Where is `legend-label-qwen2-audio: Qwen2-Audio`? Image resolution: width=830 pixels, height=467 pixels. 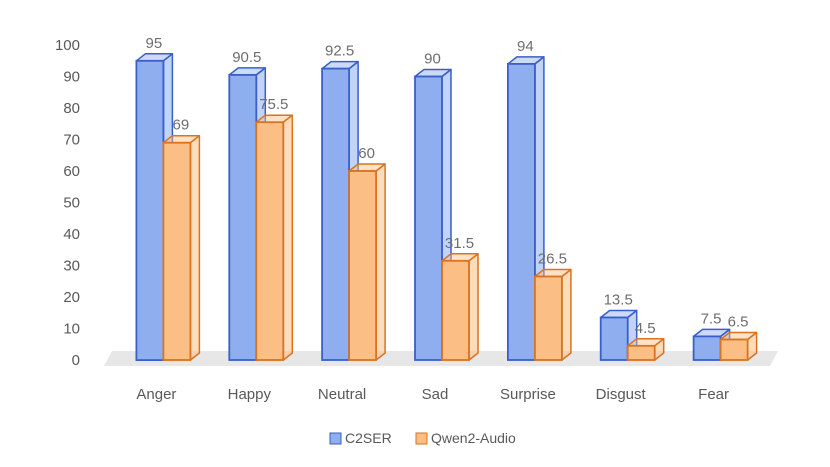
legend-label-qwen2-audio: Qwen2-Audio is located at coordinates (473, 438).